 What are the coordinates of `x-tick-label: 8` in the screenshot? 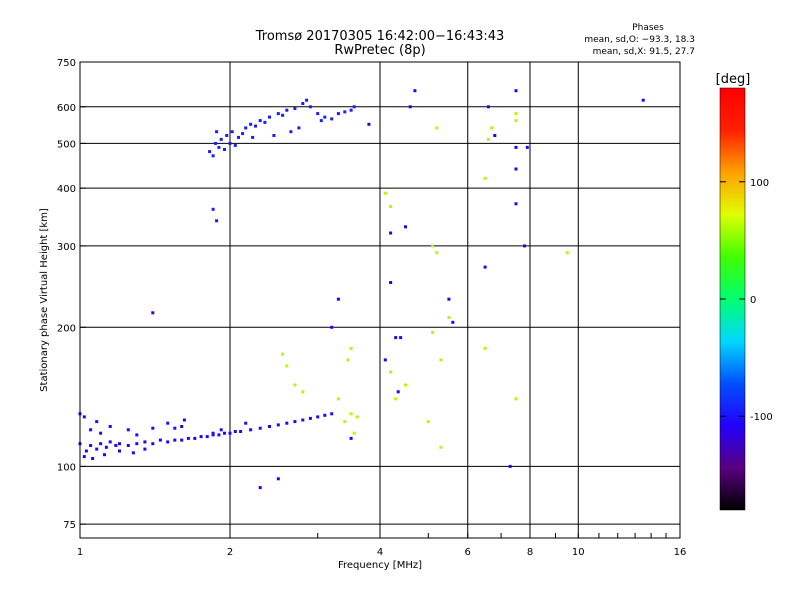 It's located at (530, 552).